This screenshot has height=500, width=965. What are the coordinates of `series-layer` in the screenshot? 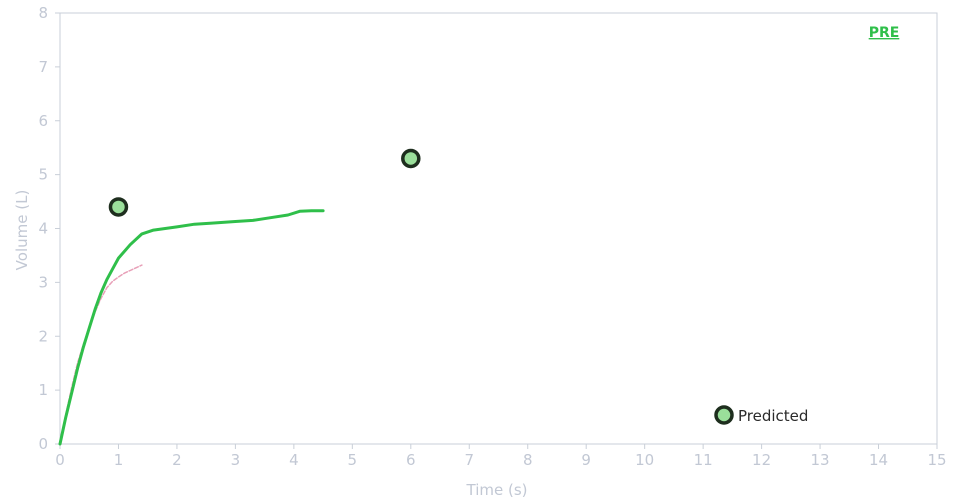 It's located at (191, 327).